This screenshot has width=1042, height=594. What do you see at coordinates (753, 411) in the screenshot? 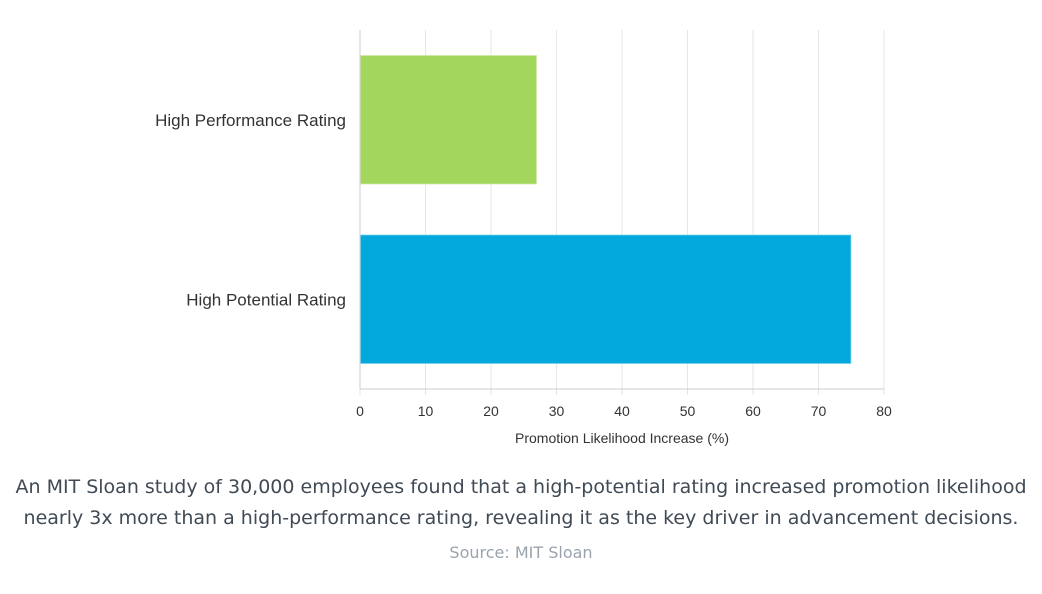
I see `x-tick-label: 60` at bounding box center [753, 411].